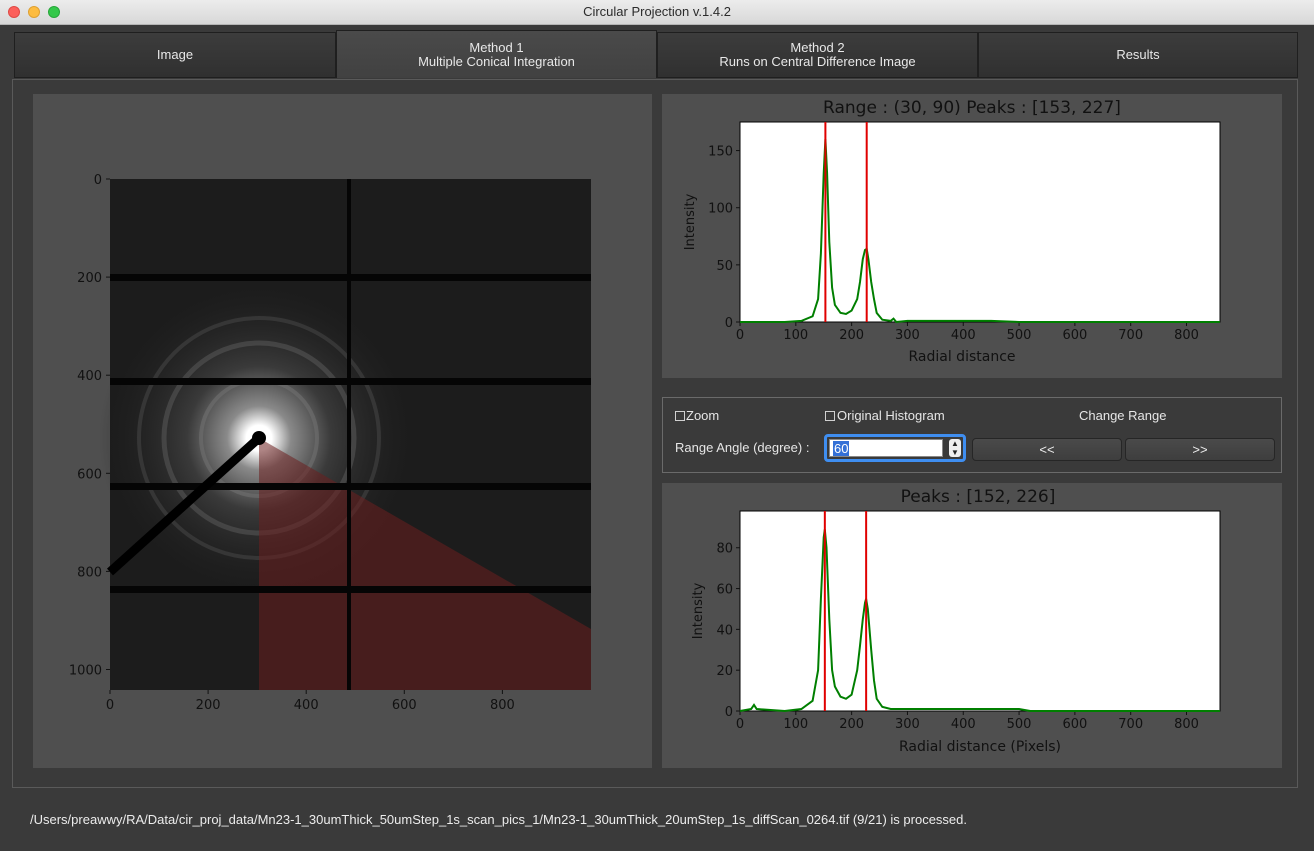  Describe the element at coordinates (54, 12) in the screenshot. I see `zoom-window-button` at that location.